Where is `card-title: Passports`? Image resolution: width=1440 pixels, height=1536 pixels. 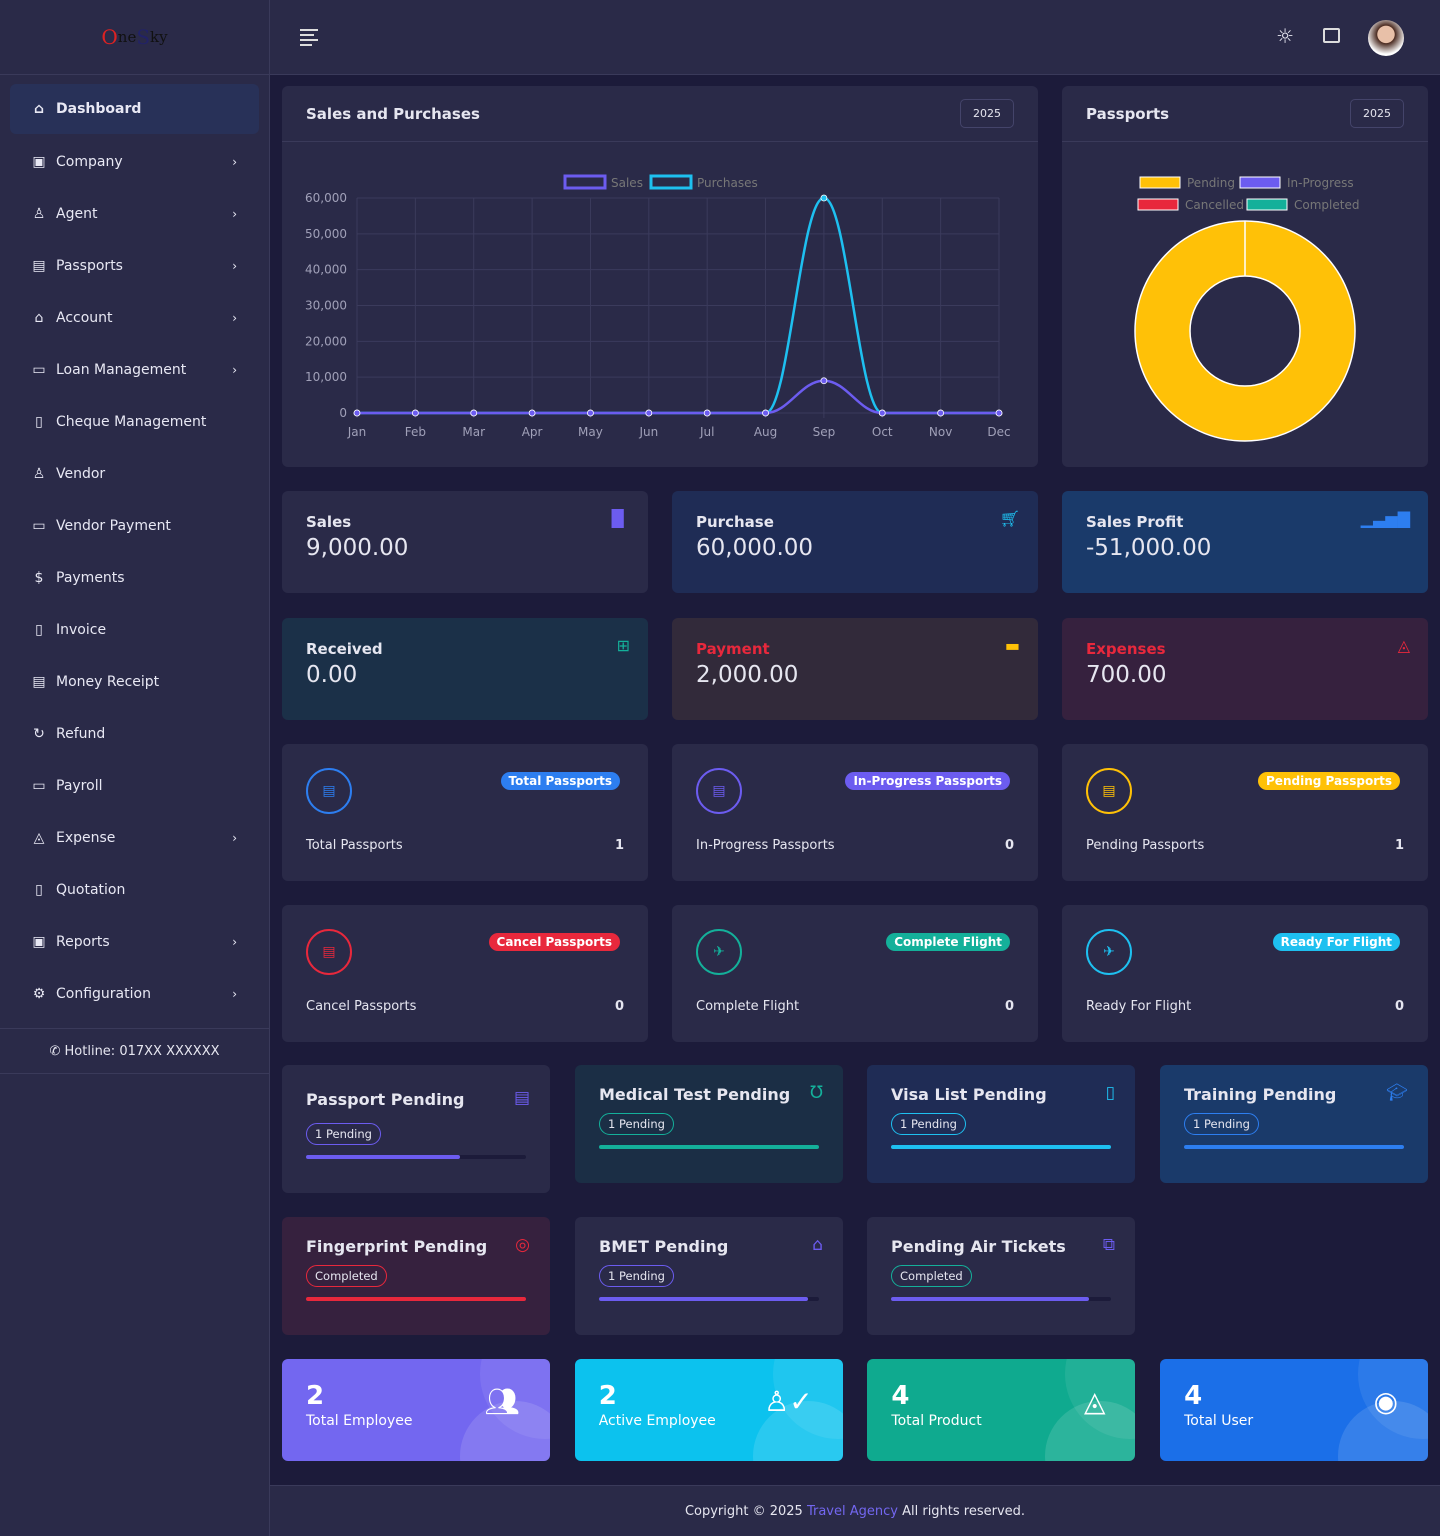 card-title: Passports is located at coordinates (1128, 113).